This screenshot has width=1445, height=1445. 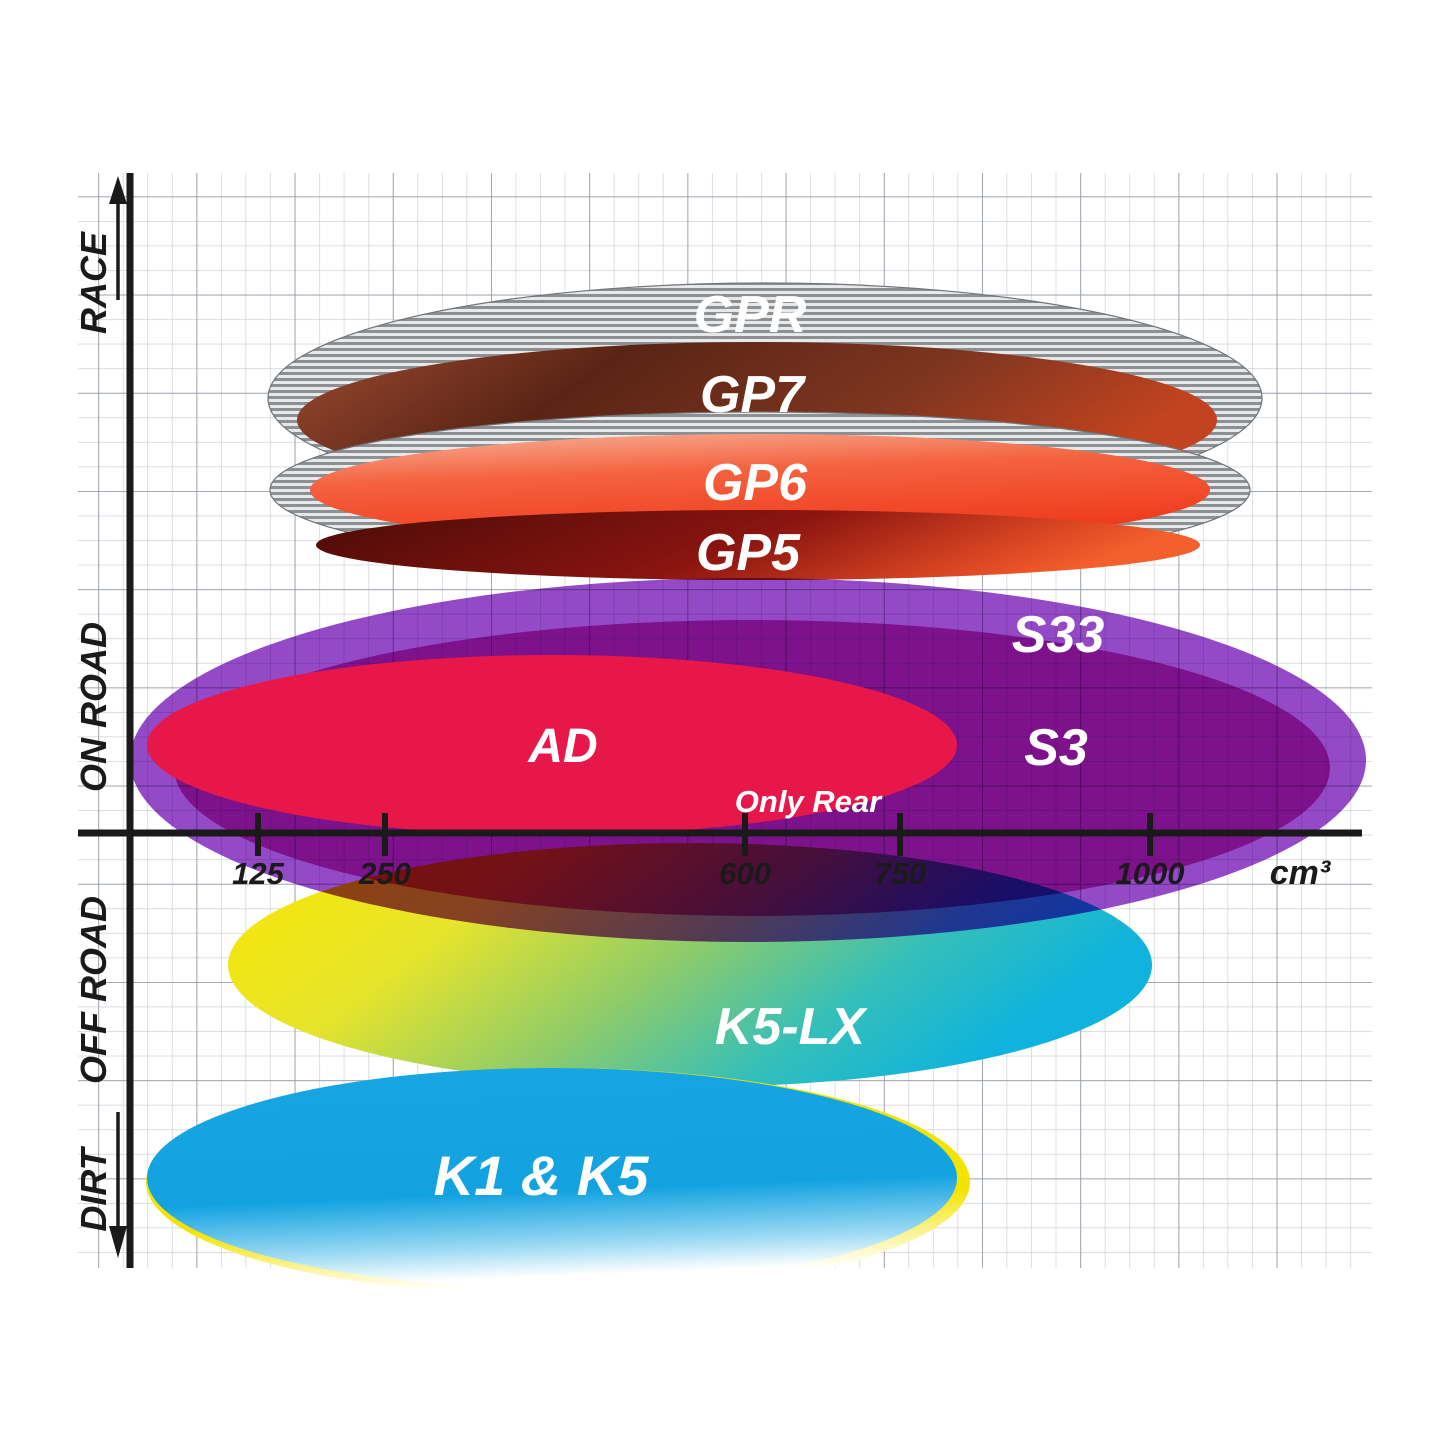 What do you see at coordinates (704, 834) in the screenshot?
I see `x-axis-ticks` at bounding box center [704, 834].